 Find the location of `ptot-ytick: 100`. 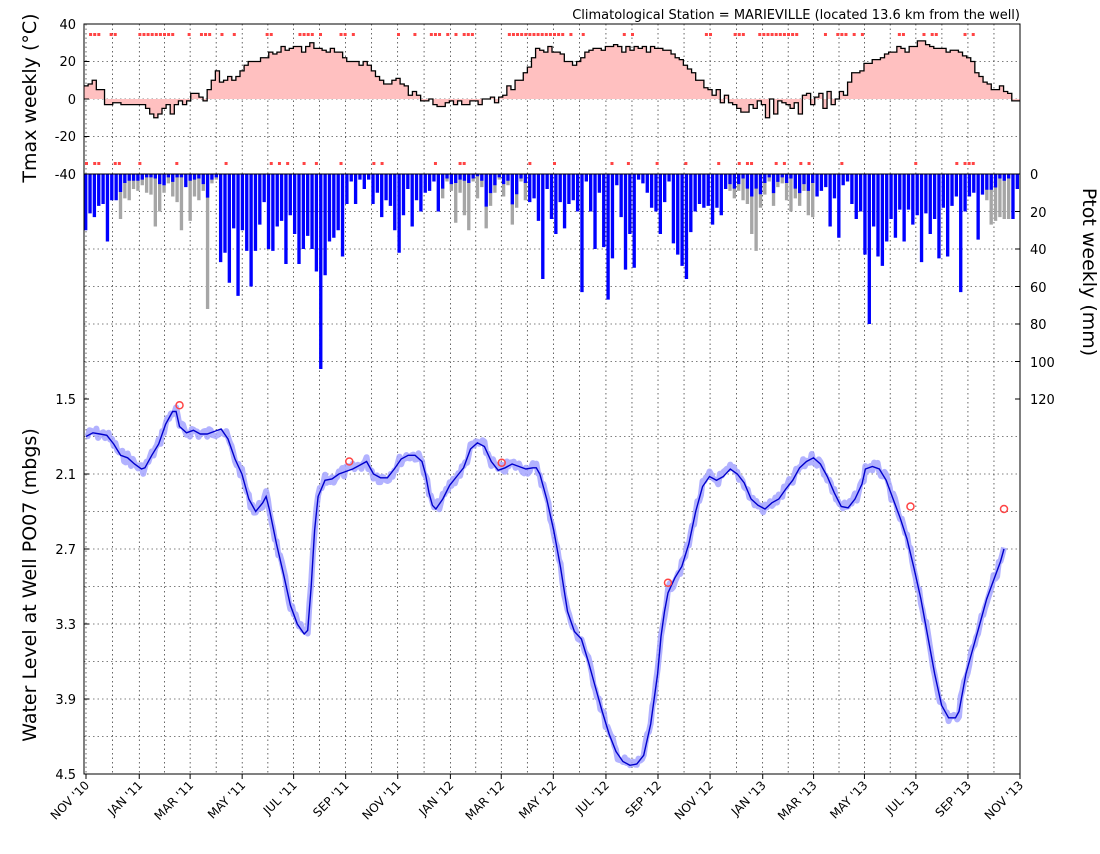

ptot-ytick: 100 is located at coordinates (1042, 363).